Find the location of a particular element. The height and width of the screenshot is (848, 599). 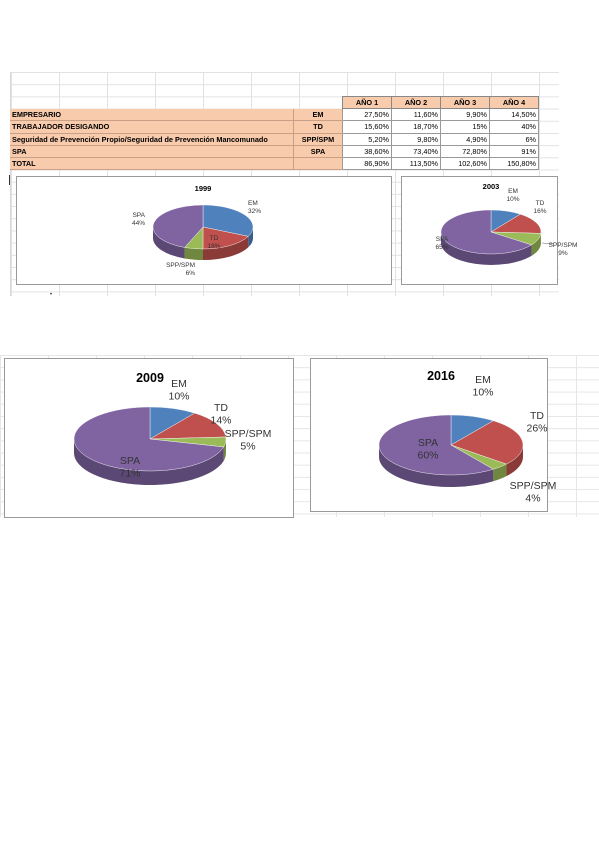

pie-svg: 1999 EM 32% TD 18% SPP/SPM 6% SPA 44% is located at coordinates (196, 230).